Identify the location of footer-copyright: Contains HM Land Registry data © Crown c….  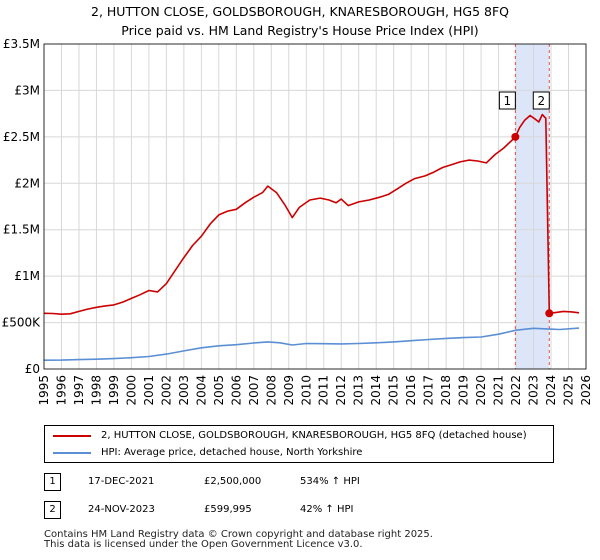
(238, 534).